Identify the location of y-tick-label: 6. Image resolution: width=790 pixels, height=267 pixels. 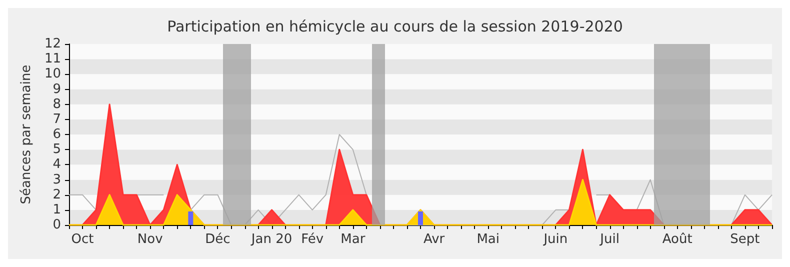
(56, 134).